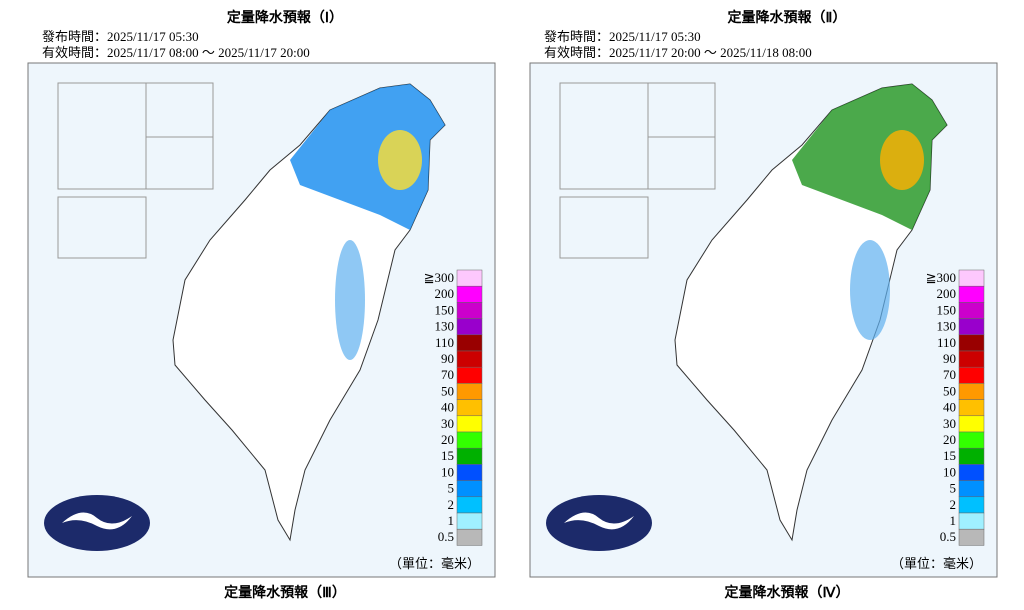  Describe the element at coordinates (787, 17) in the screenshot. I see `panel-title: 定量降水預報（Ⅱ）` at that location.